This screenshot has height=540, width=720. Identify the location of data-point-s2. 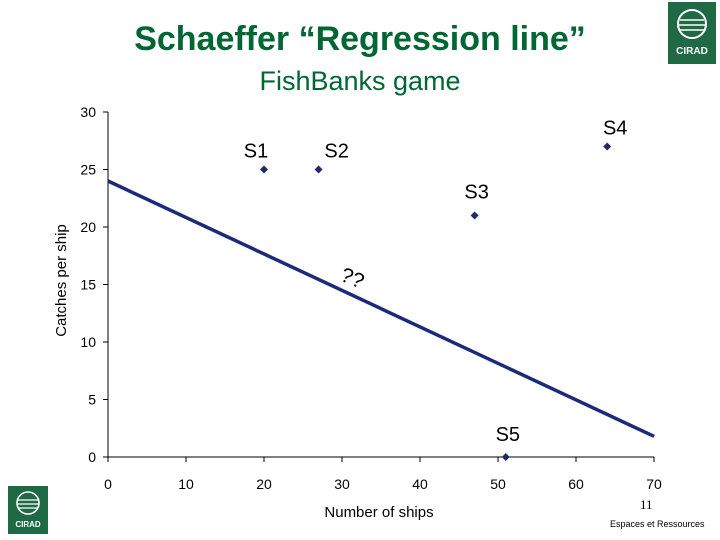
(318, 169).